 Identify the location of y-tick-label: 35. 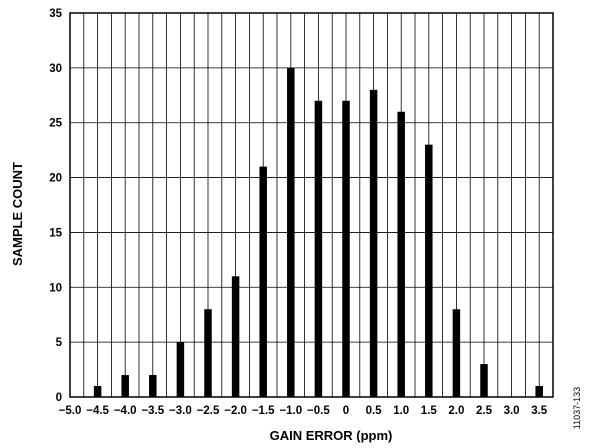
(55, 14).